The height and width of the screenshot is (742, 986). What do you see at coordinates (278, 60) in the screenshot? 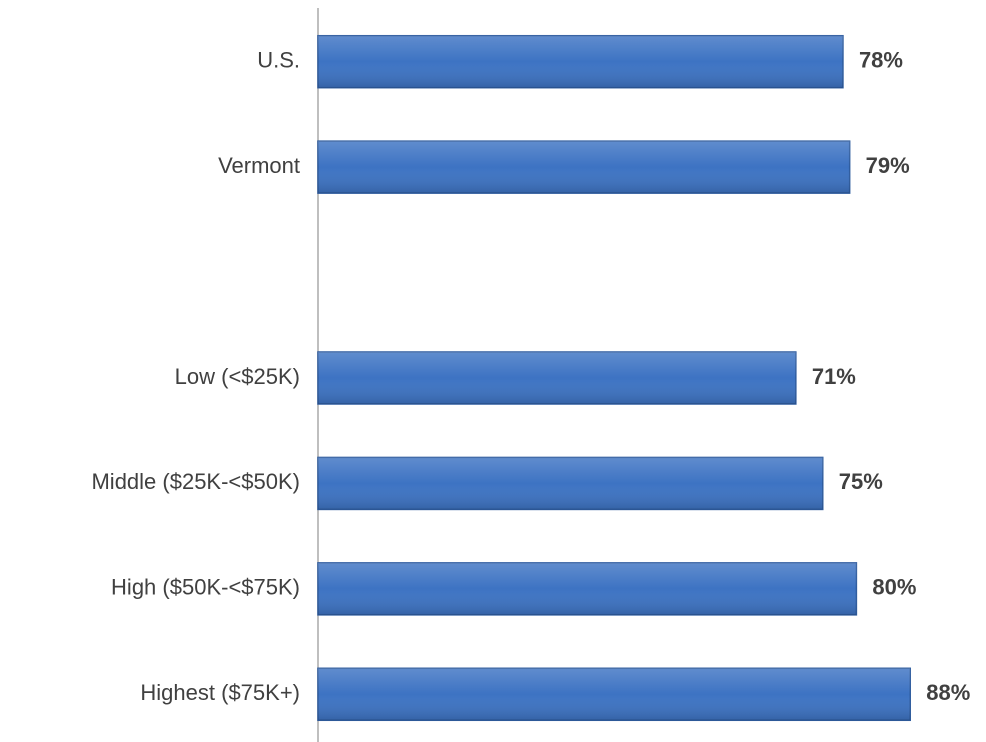
I see `category-label: U.S.` at bounding box center [278, 60].